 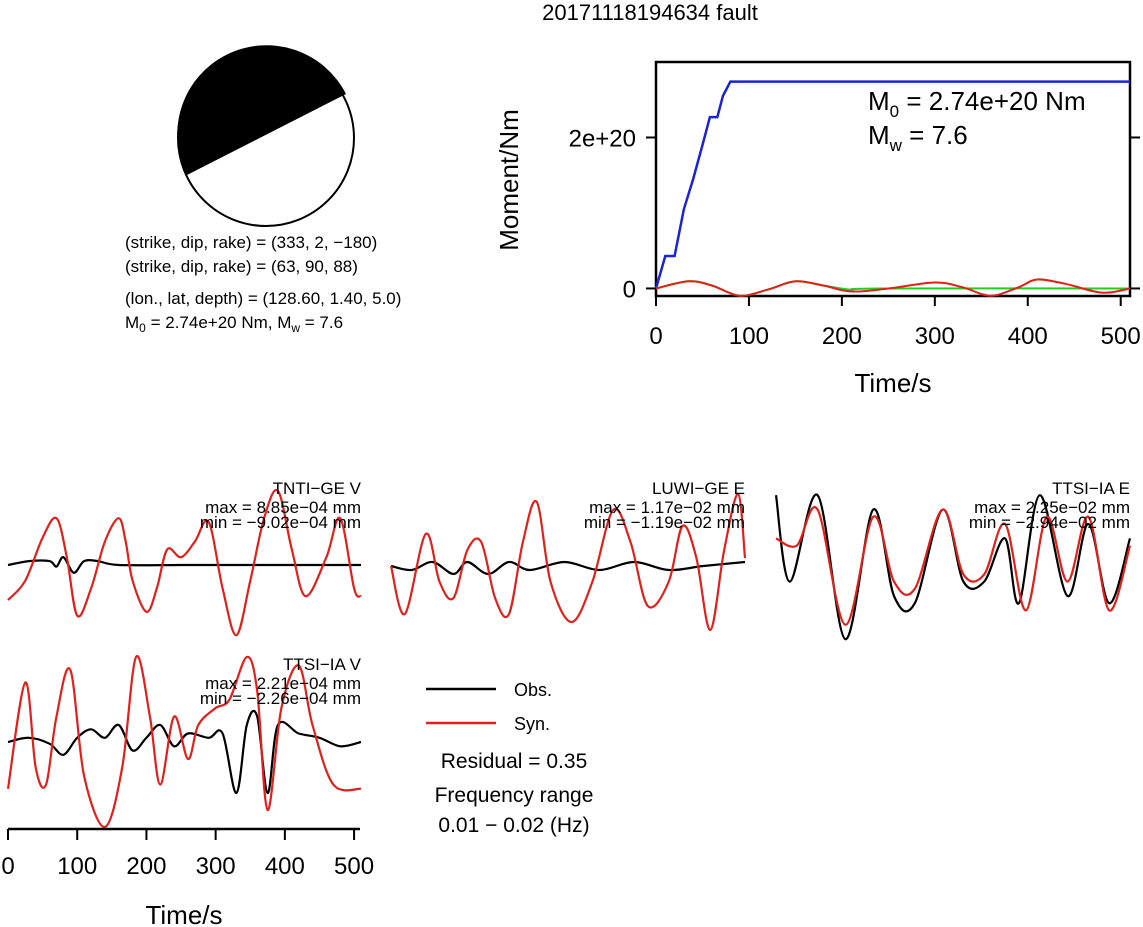 What do you see at coordinates (667, 507) in the screenshot?
I see `max-amplitude-label: max = 1.17e−02 mm` at bounding box center [667, 507].